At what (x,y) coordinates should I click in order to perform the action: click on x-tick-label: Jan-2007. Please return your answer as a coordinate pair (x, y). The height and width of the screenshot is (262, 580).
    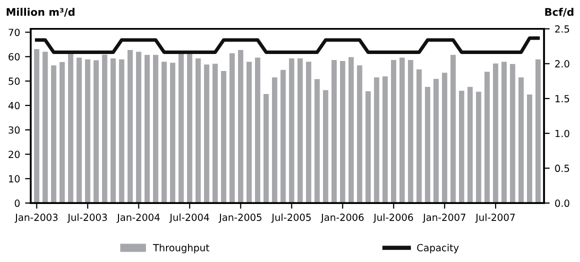
    Looking at the image, I should click on (444, 218).